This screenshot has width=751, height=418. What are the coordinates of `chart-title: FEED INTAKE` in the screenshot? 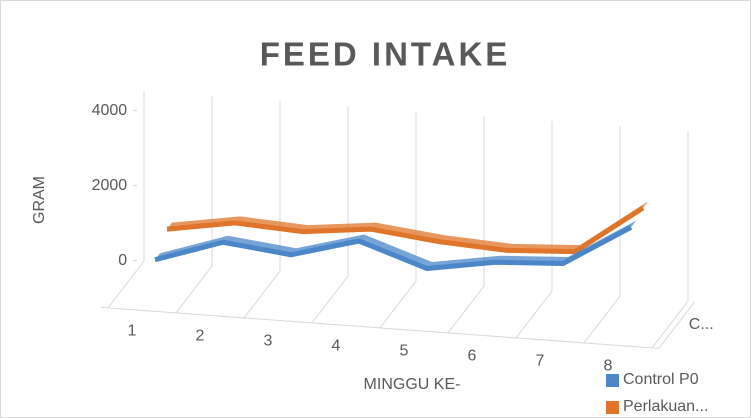 It's located at (385, 54).